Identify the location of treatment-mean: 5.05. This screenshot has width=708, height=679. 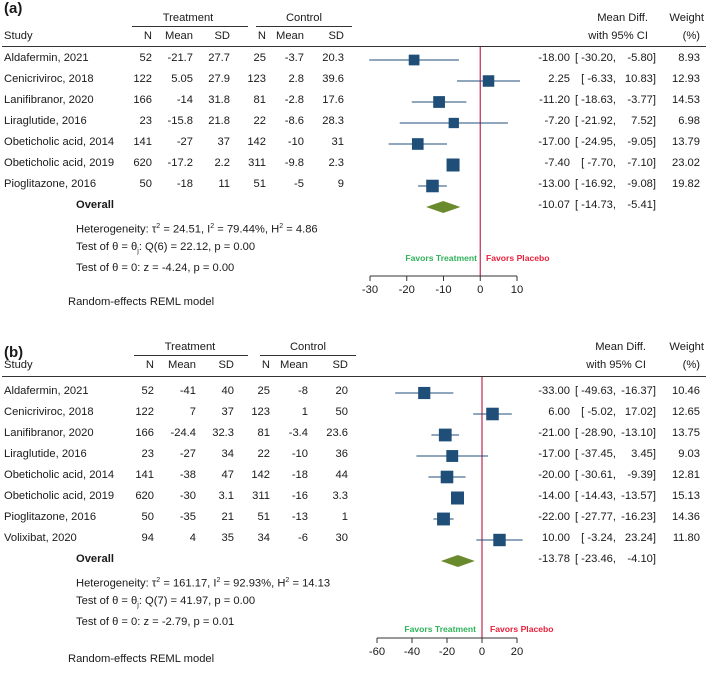
(182, 79).